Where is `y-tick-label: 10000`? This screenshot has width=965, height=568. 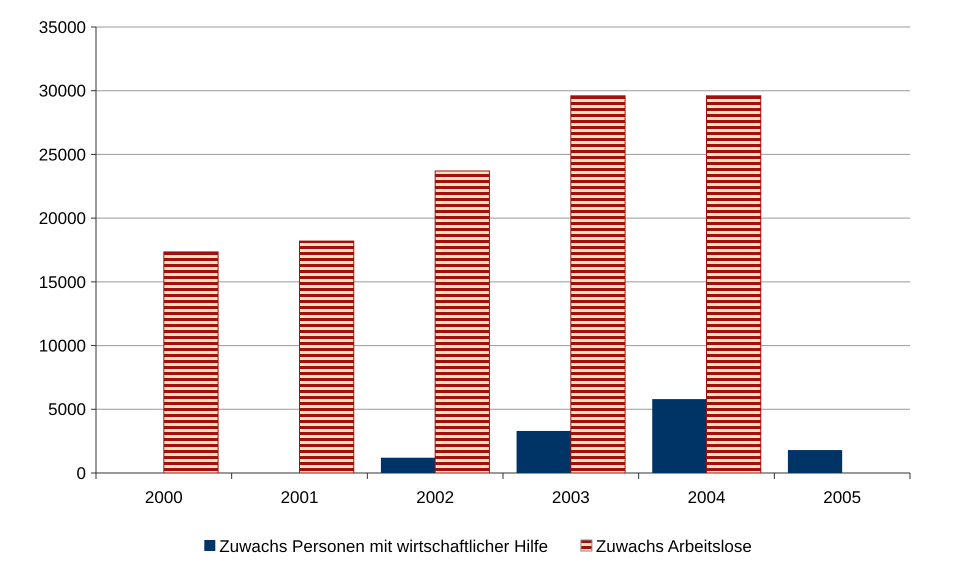
y-tick-label: 10000 is located at coordinates (62, 346).